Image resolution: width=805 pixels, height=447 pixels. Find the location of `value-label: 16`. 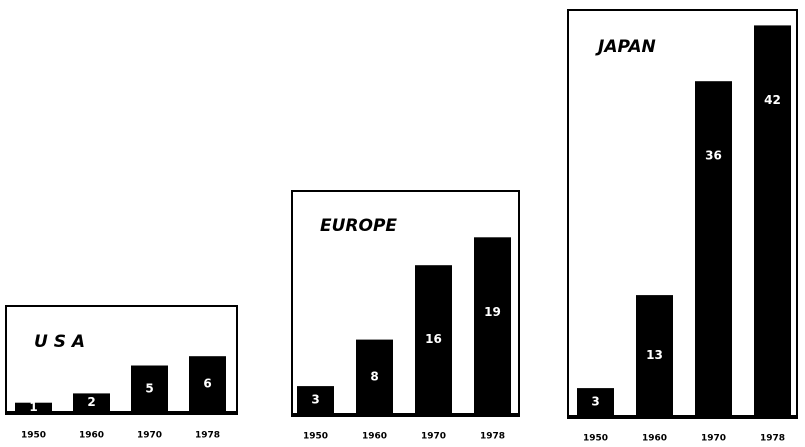

value-label: 16 is located at coordinates (433, 339).